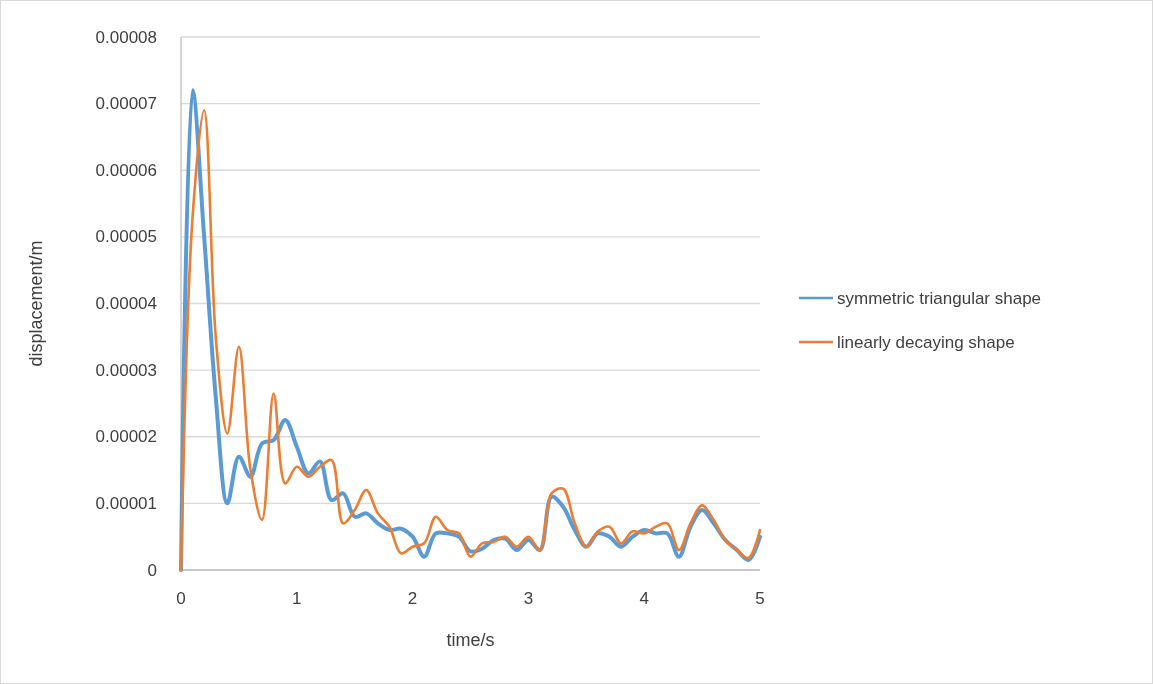 The height and width of the screenshot is (684, 1153). Describe the element at coordinates (126, 437) in the screenshot. I see `y-tick-label: 0.00002` at that location.